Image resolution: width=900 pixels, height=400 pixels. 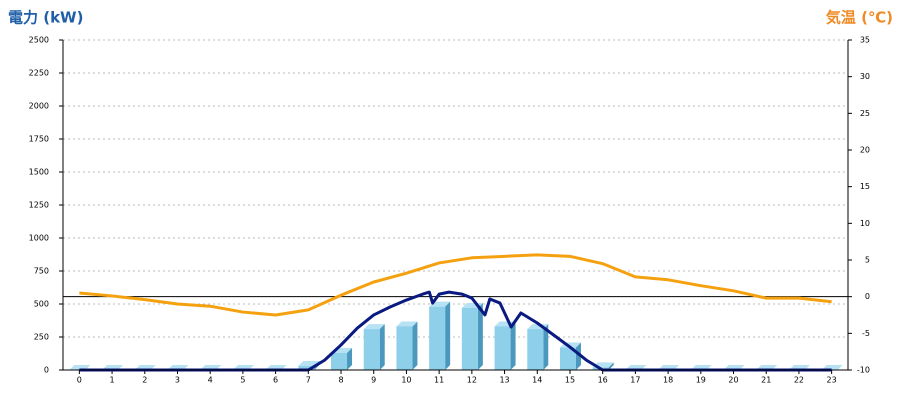 What do you see at coordinates (865, 223) in the screenshot?
I see `y2-tick-label: 10` at bounding box center [865, 223].